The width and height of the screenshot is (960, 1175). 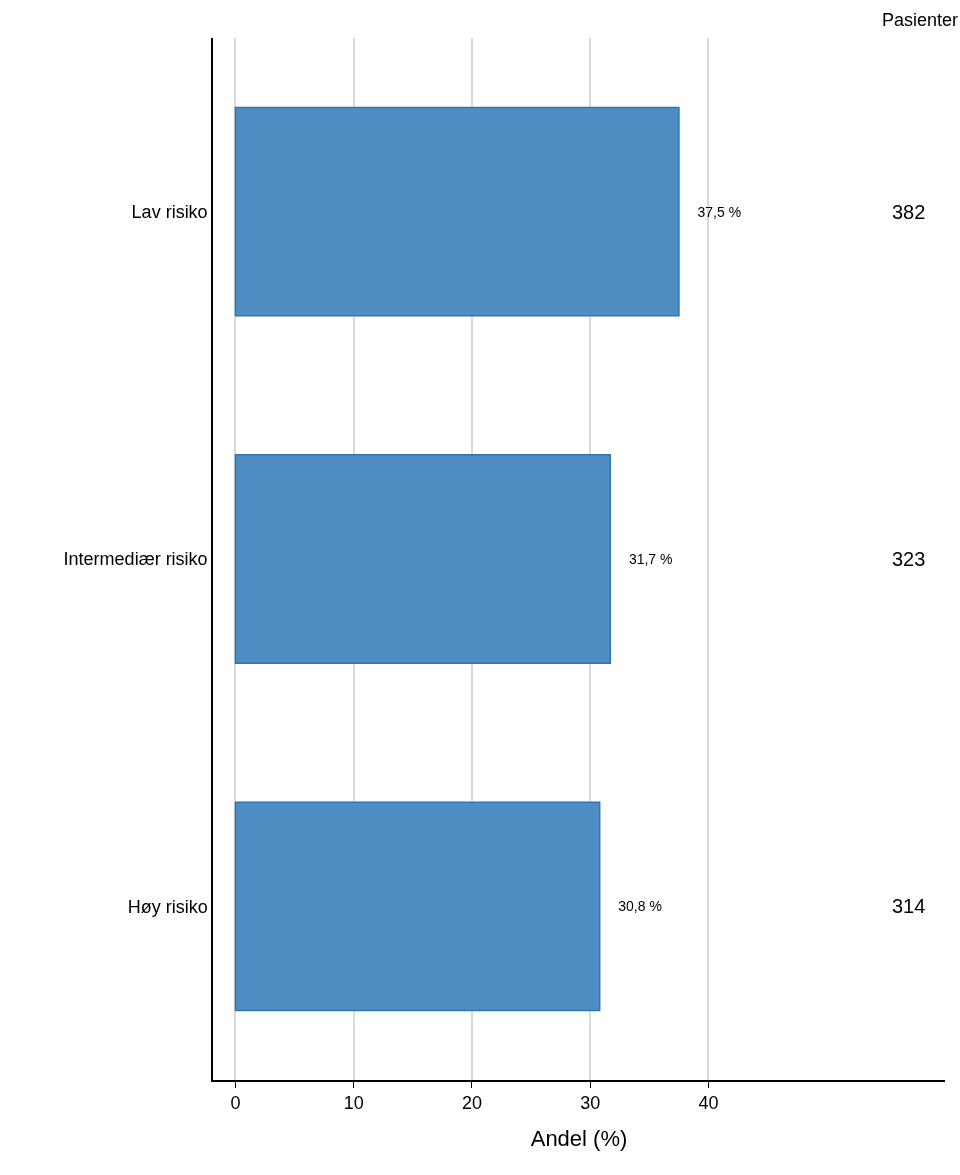 What do you see at coordinates (135, 559) in the screenshot?
I see `y-tick-label: Intermediær risiko` at bounding box center [135, 559].